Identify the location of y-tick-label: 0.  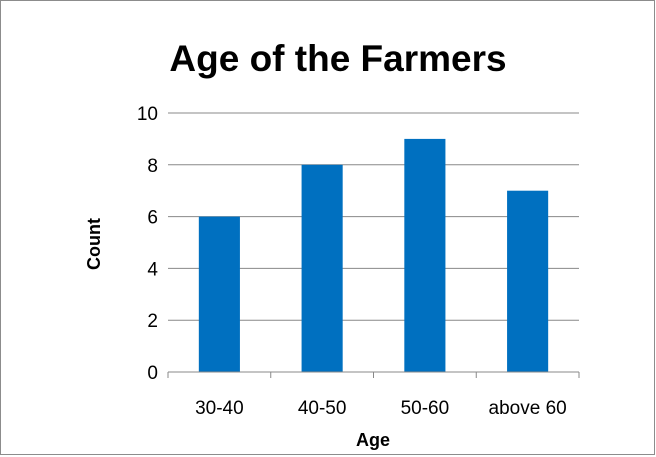
(152, 373).